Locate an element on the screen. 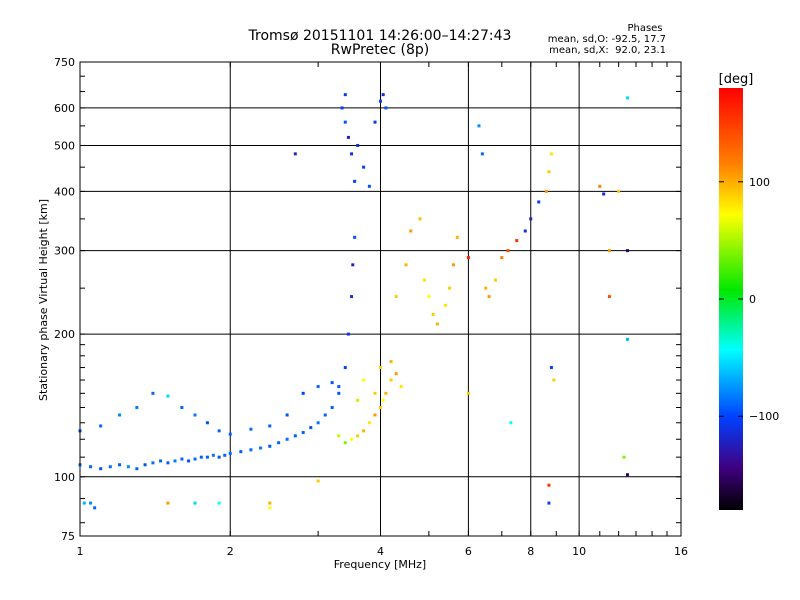 The image size is (800, 600). x-tick-label: 4 is located at coordinates (380, 551).